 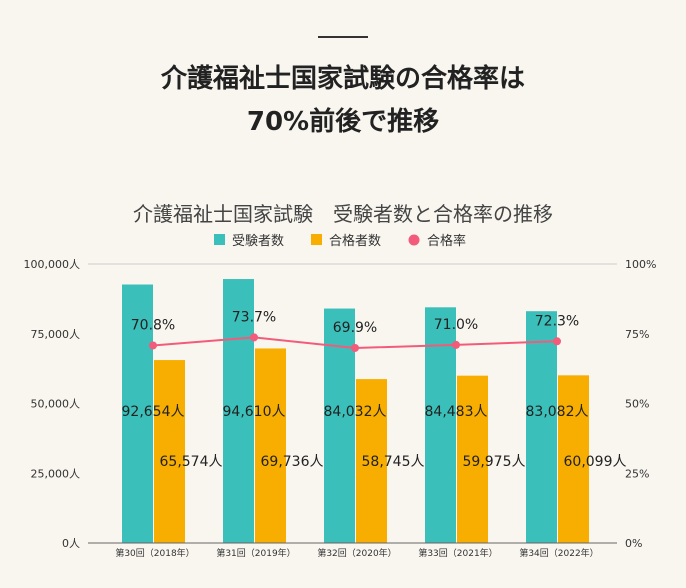 I want to click on page-heading-line1: 介護福祉士国家試験の合格率は, so click(x=342, y=79).